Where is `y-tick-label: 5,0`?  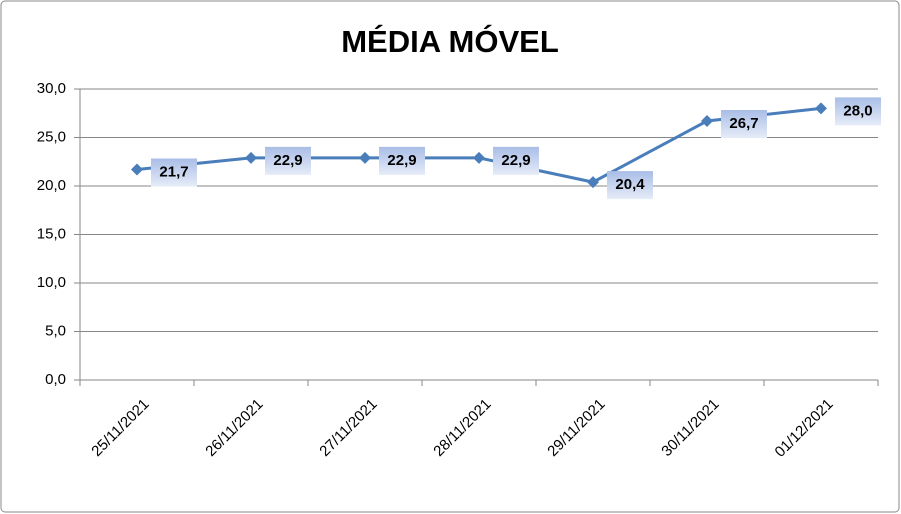 y-tick-label: 5,0 is located at coordinates (55, 330).